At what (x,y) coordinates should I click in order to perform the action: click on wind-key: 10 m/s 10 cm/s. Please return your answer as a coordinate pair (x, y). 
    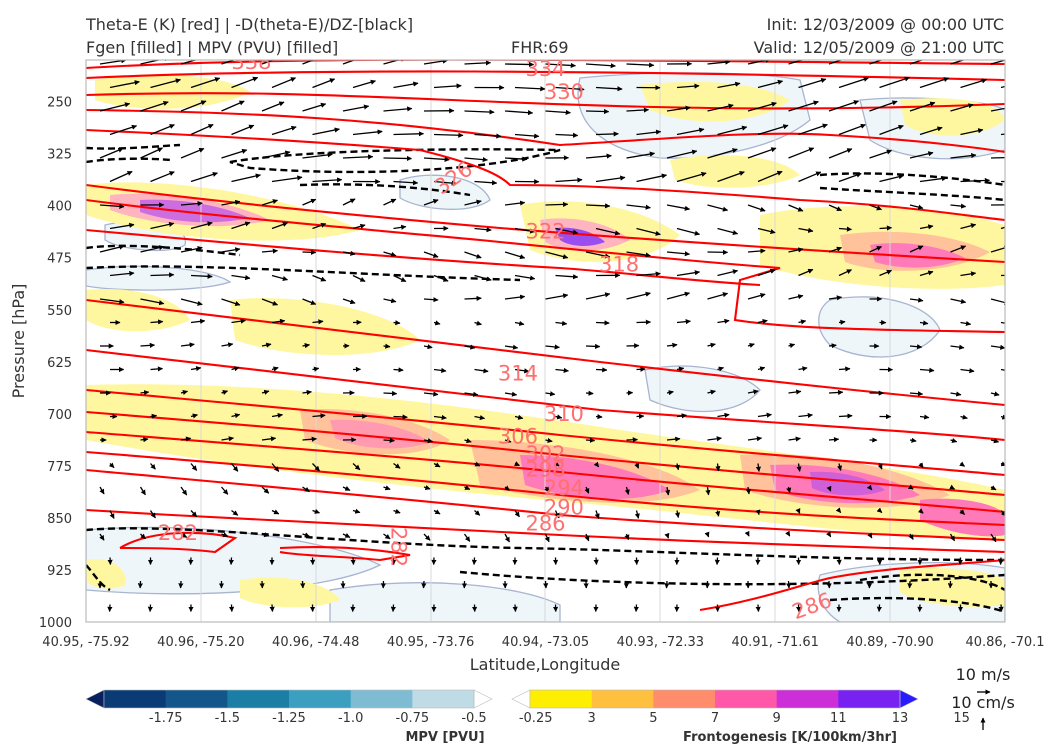
    Looking at the image, I should click on (983, 697).